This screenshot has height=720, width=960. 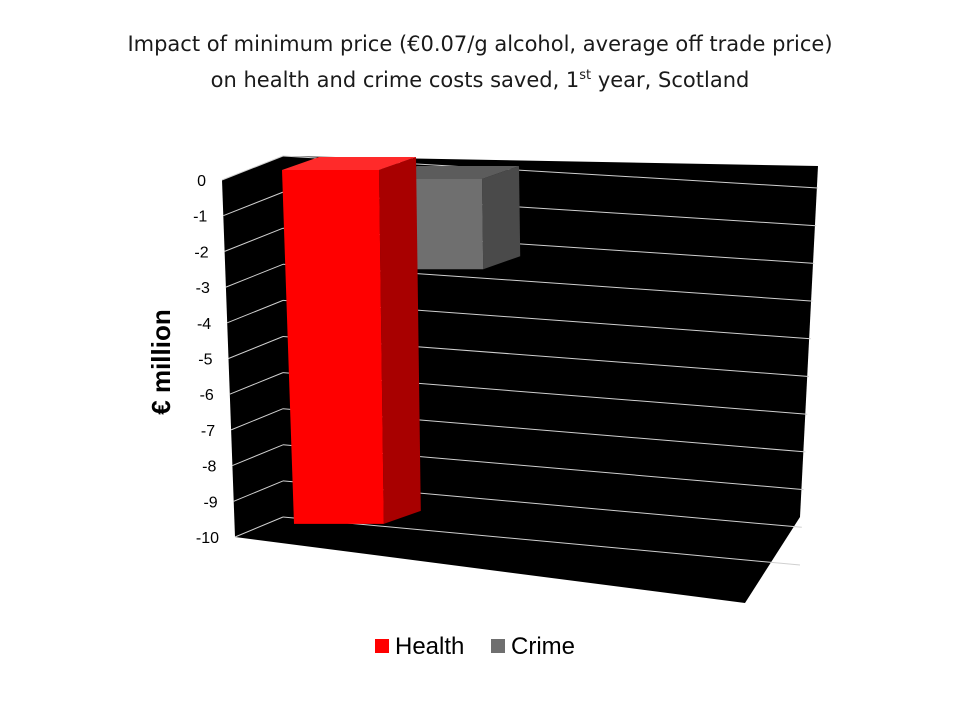 I want to click on legend-item-crime: Crime, so click(x=533, y=646).